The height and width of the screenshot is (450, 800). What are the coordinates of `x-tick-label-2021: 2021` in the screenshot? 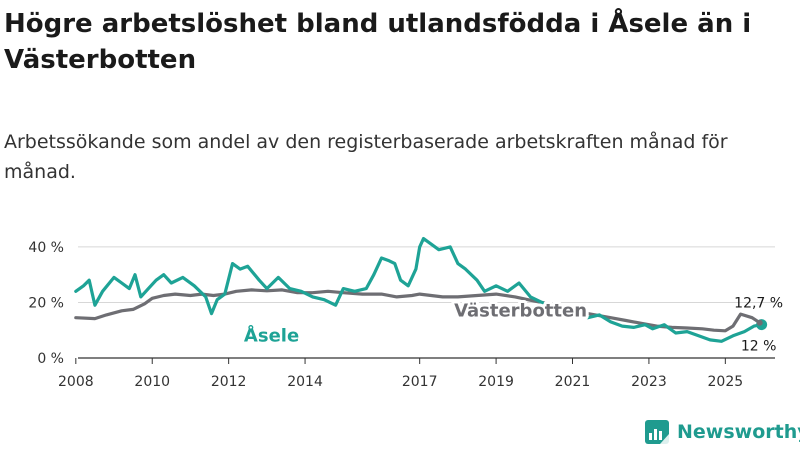 It's located at (573, 382).